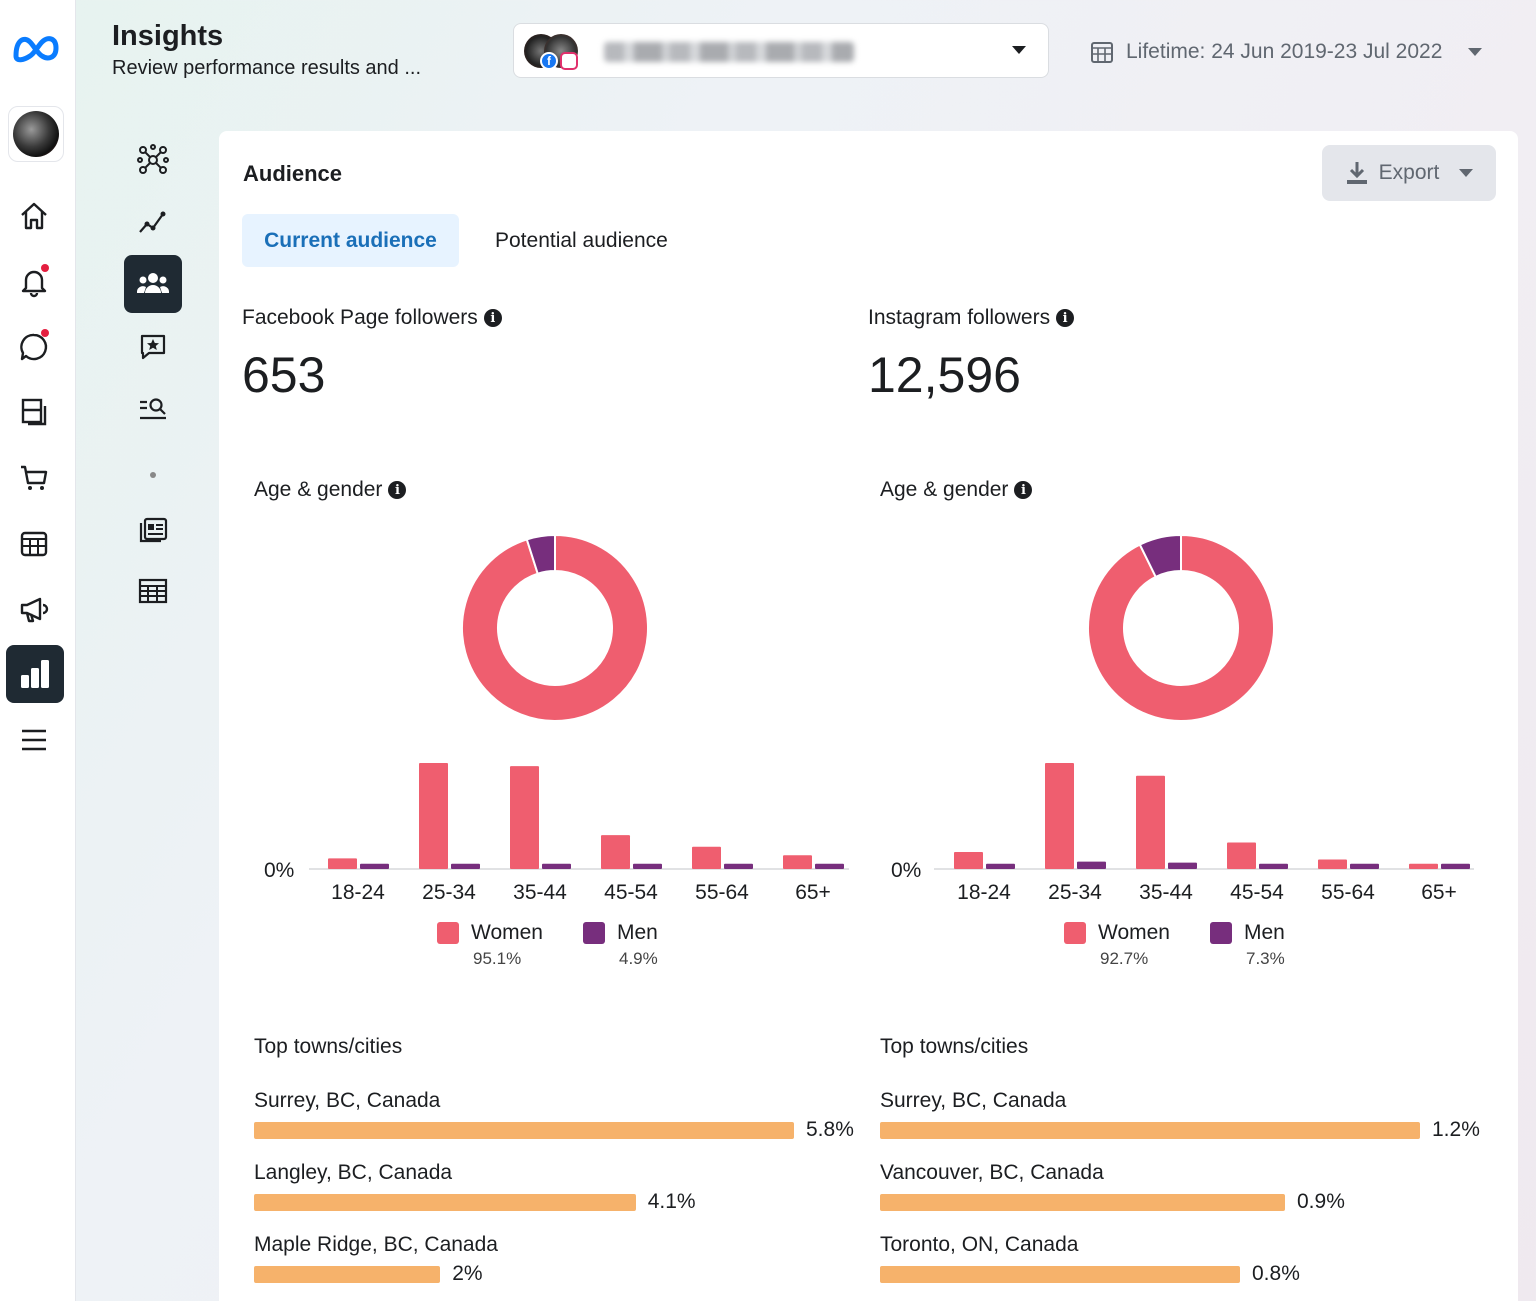  I want to click on instagram-donut-slice-men, so click(1160, 556).